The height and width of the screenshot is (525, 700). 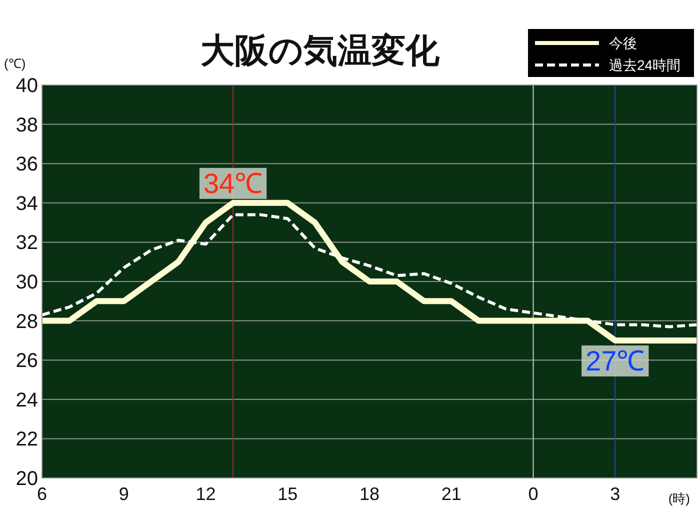 I want to click on x-axis-title: (時), so click(x=679, y=498).